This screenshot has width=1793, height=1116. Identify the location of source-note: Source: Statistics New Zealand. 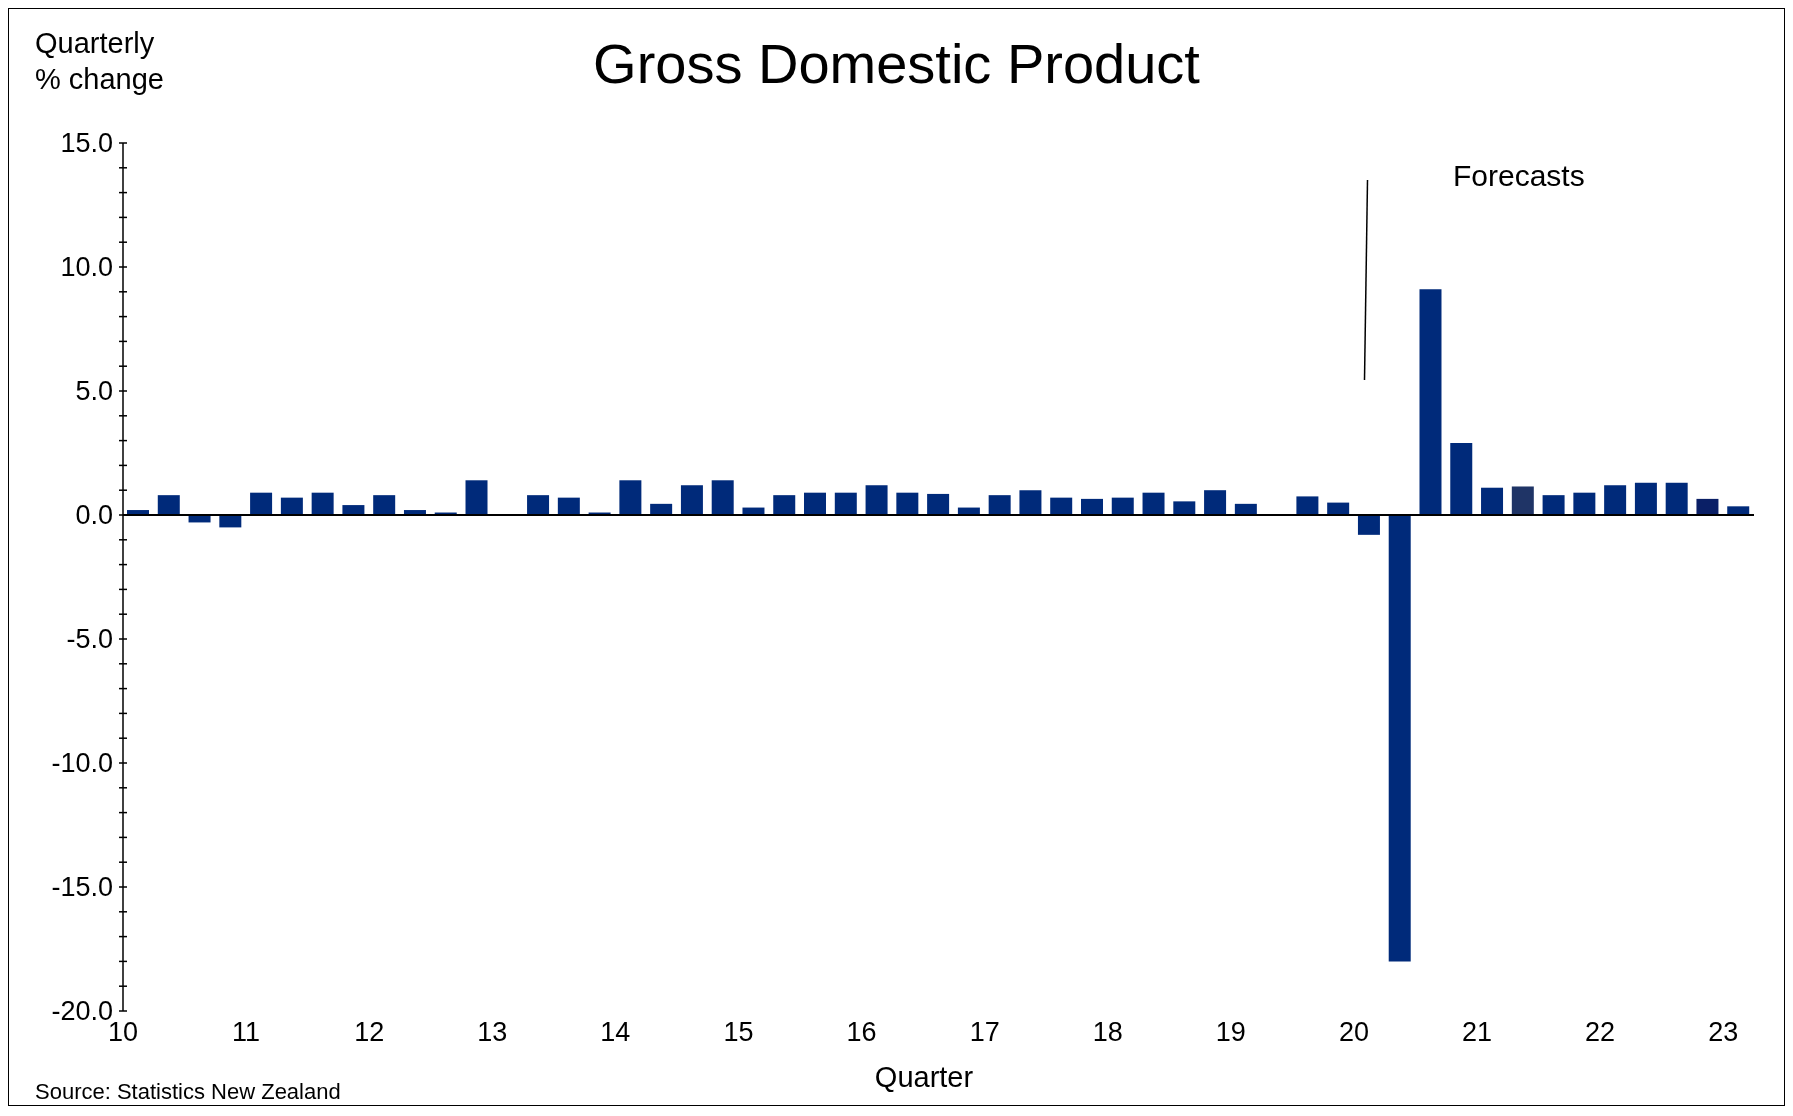
(188, 1092).